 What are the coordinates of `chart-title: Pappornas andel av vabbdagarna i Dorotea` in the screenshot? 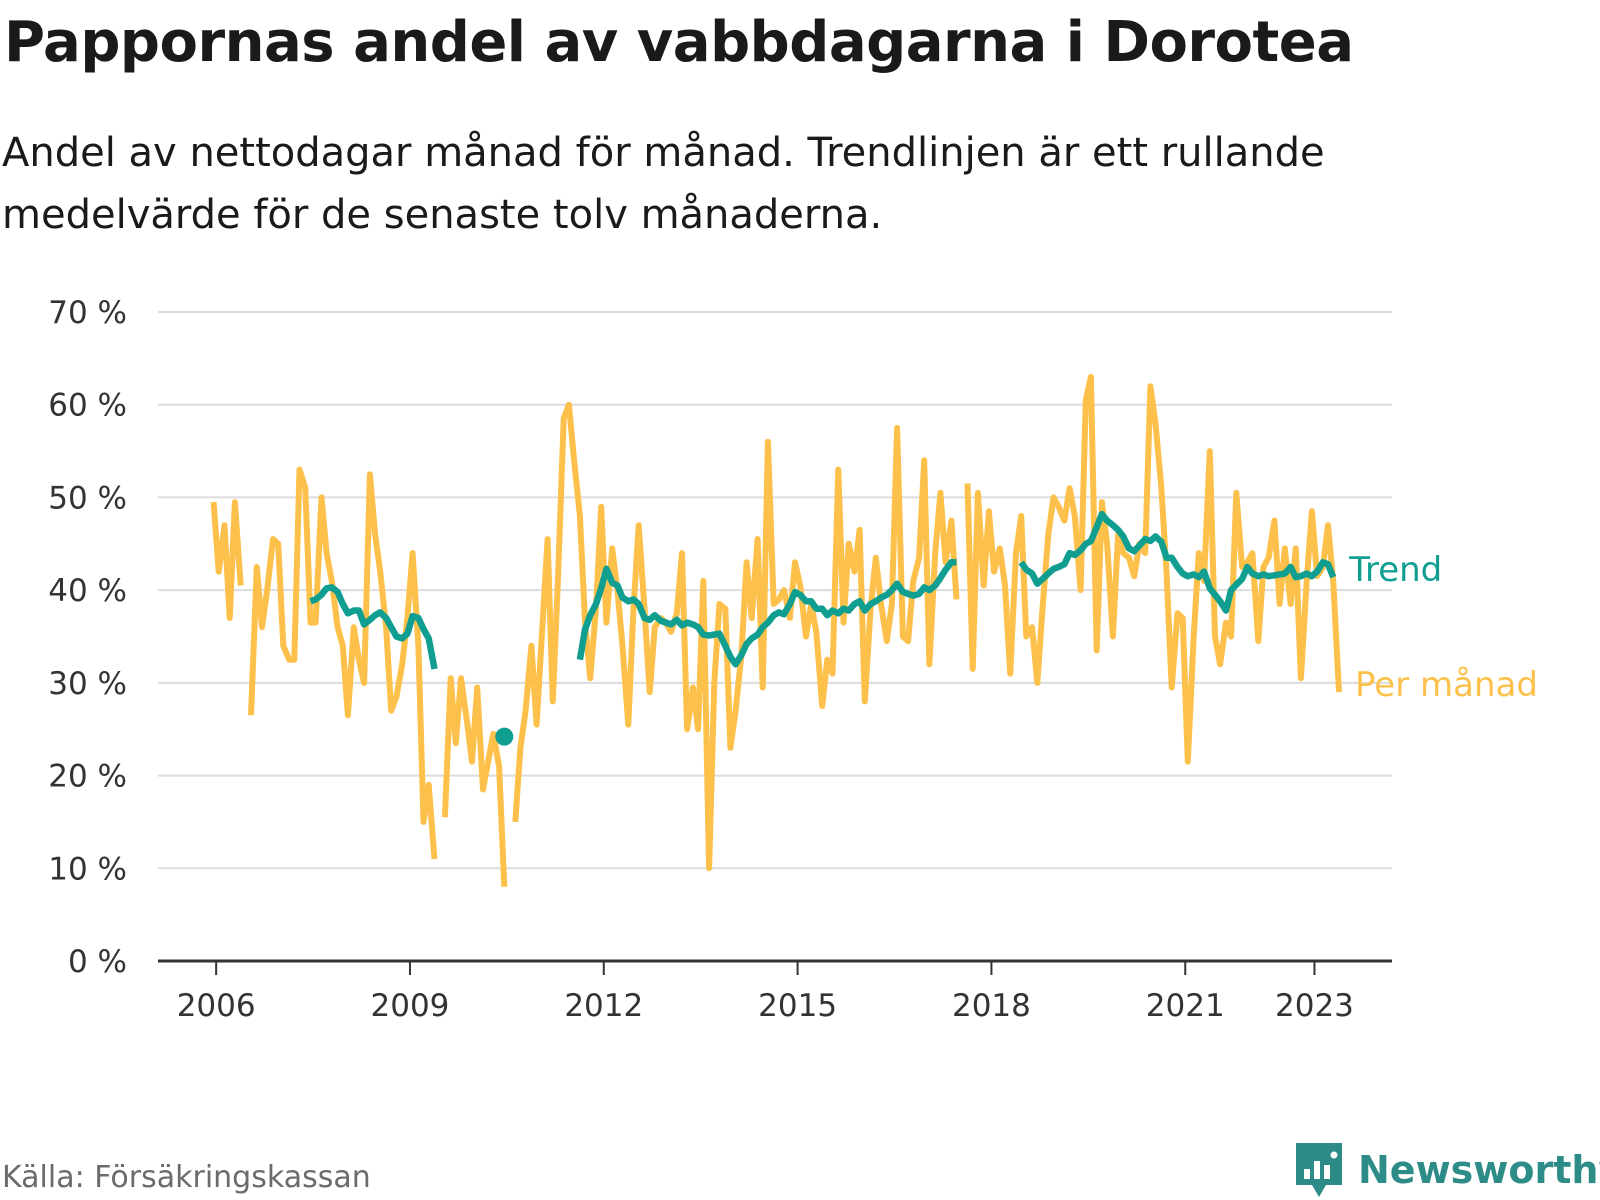 It's located at (679, 42).